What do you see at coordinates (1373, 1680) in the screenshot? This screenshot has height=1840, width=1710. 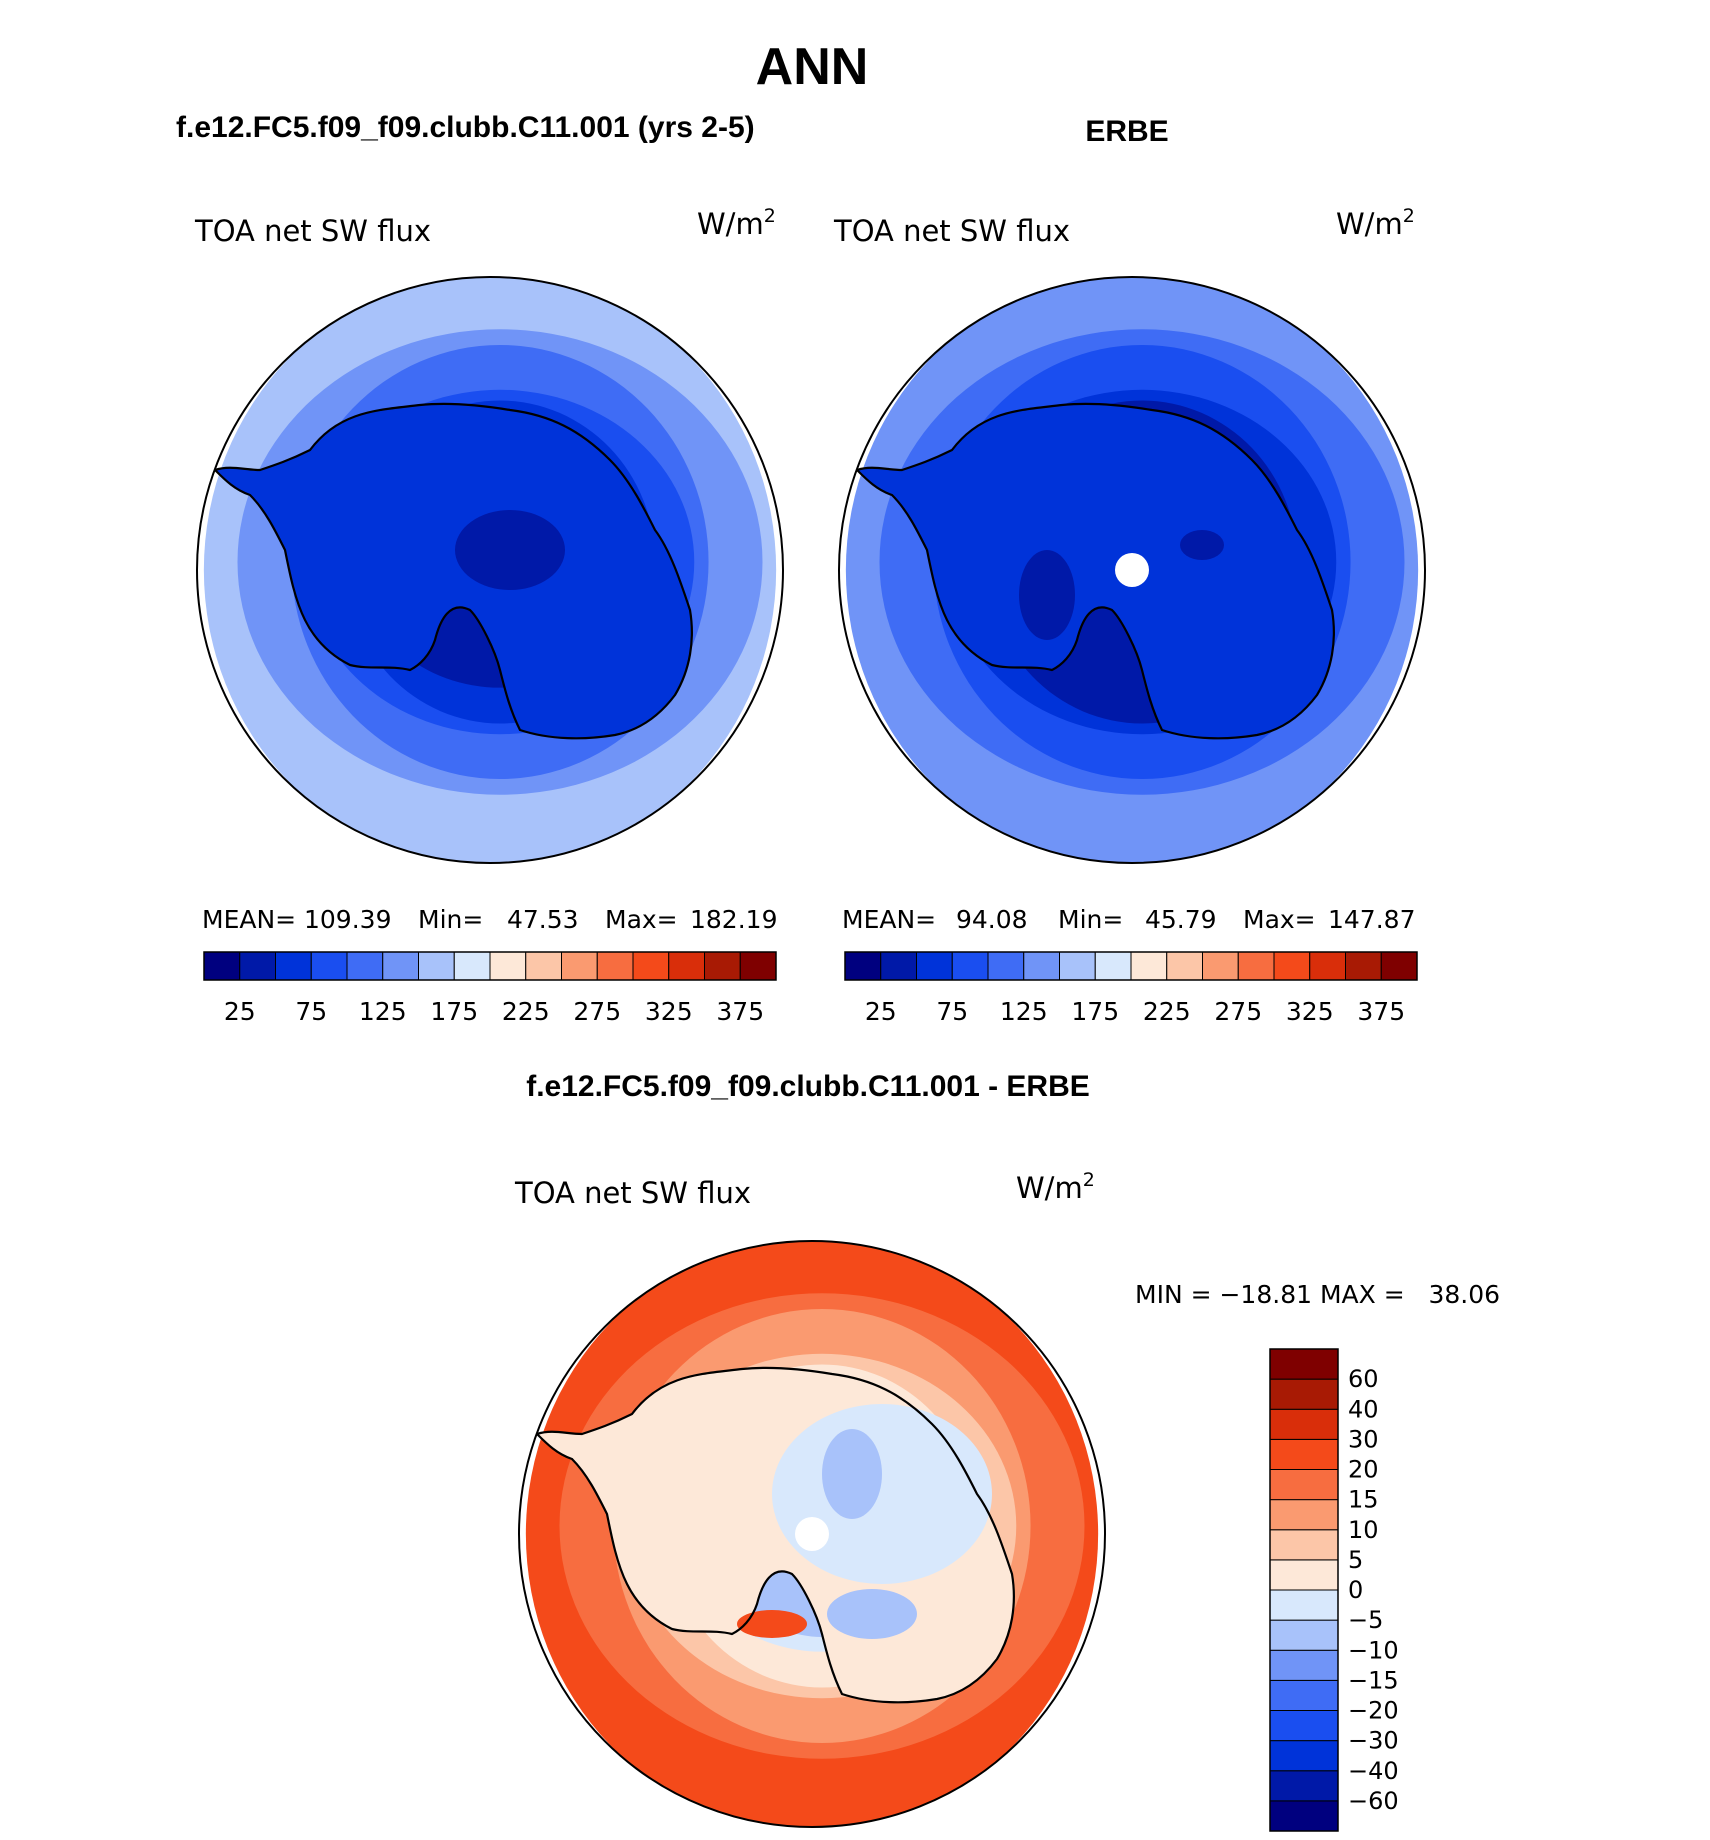 I see `cbar-c-tick-label: −15` at bounding box center [1373, 1680].